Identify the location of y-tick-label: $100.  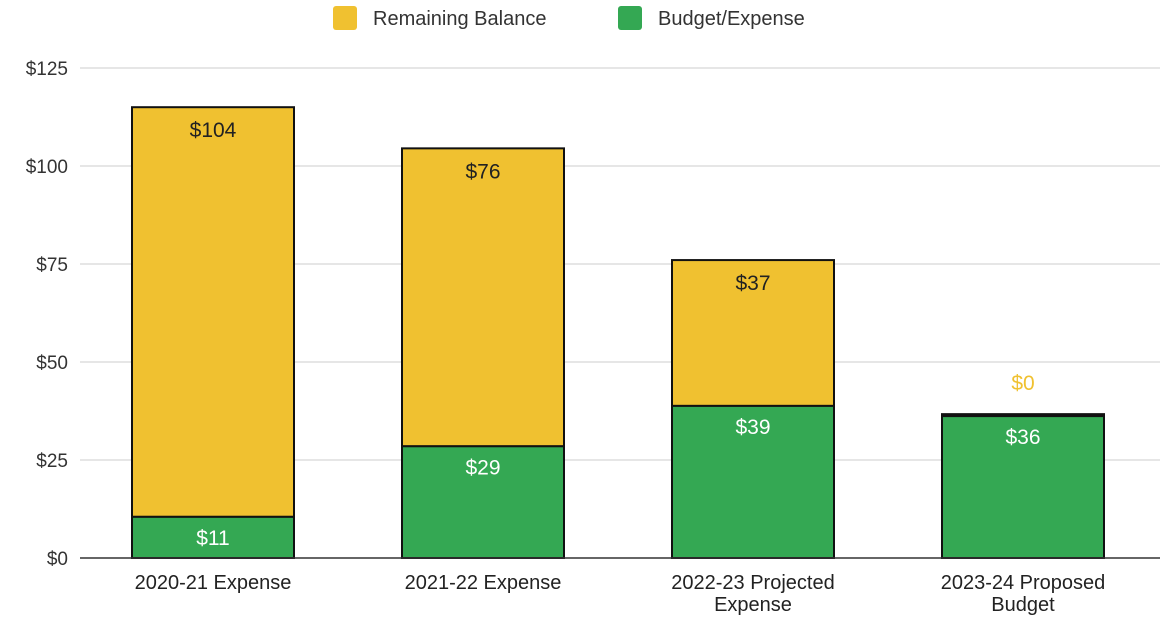
(47, 167).